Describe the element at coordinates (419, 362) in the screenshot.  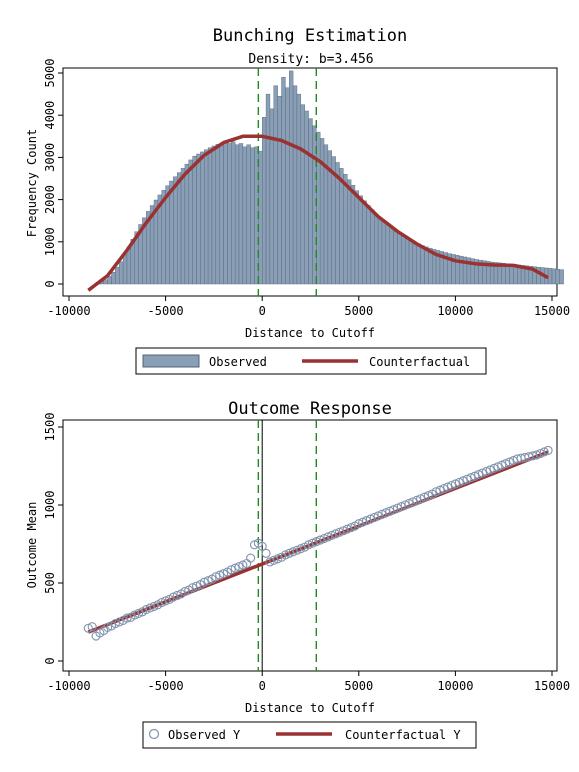
I see `legend-counterfactual-label: Counterfactual` at that location.